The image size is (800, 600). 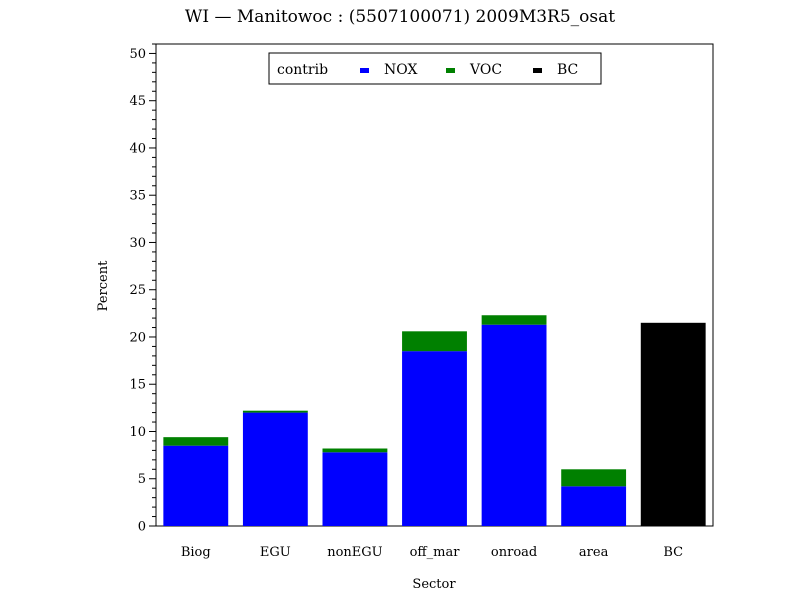 I want to click on legend-swatch-NOX, so click(x=364, y=70).